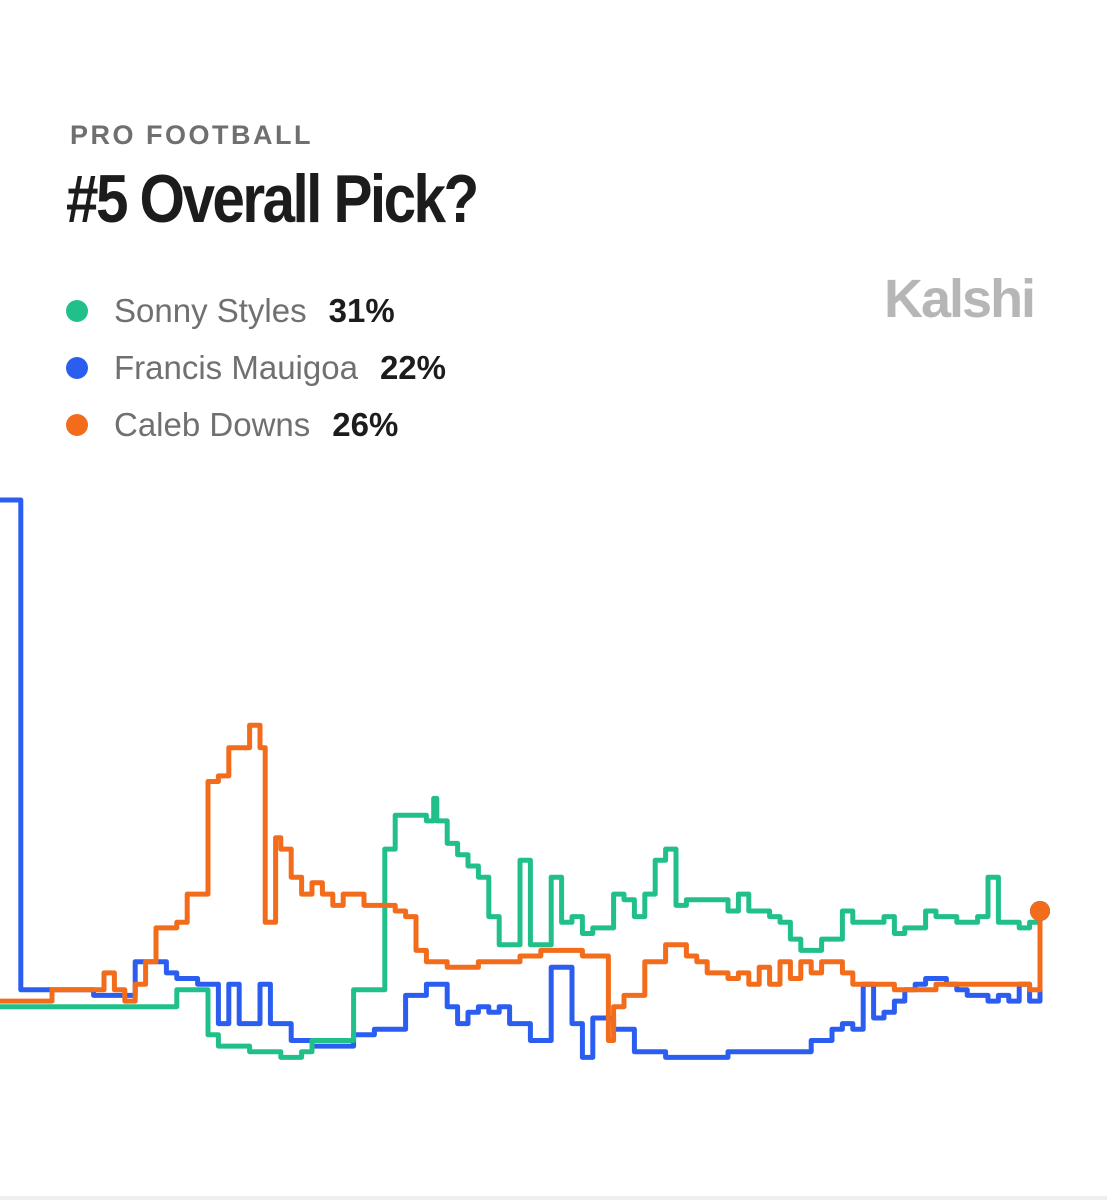 This screenshot has width=1107, height=1200. What do you see at coordinates (553, 1198) in the screenshot?
I see `bottom-divider` at bounding box center [553, 1198].